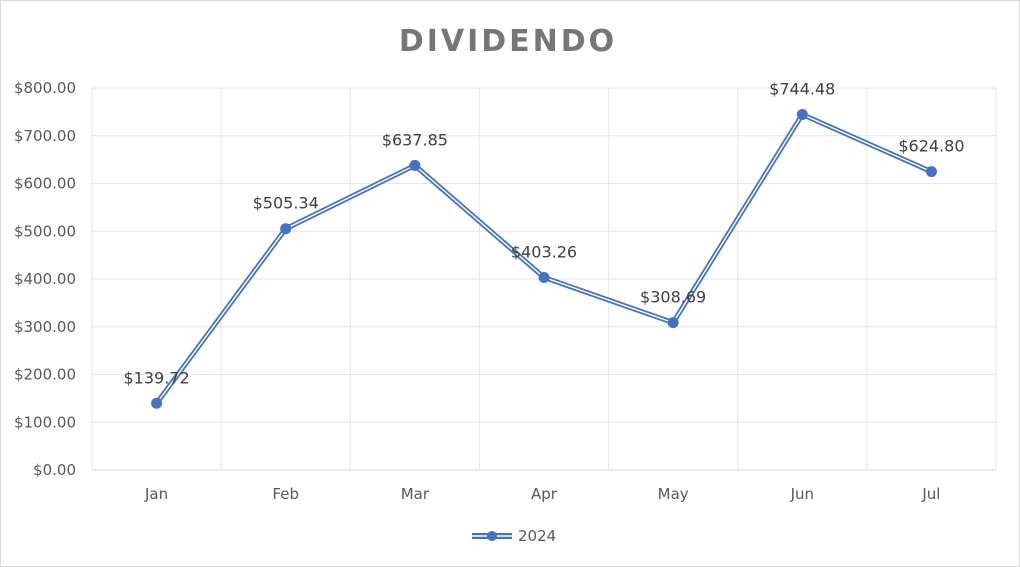 The image size is (1020, 567). Describe the element at coordinates (156, 377) in the screenshot. I see `data-label: $139.72` at that location.